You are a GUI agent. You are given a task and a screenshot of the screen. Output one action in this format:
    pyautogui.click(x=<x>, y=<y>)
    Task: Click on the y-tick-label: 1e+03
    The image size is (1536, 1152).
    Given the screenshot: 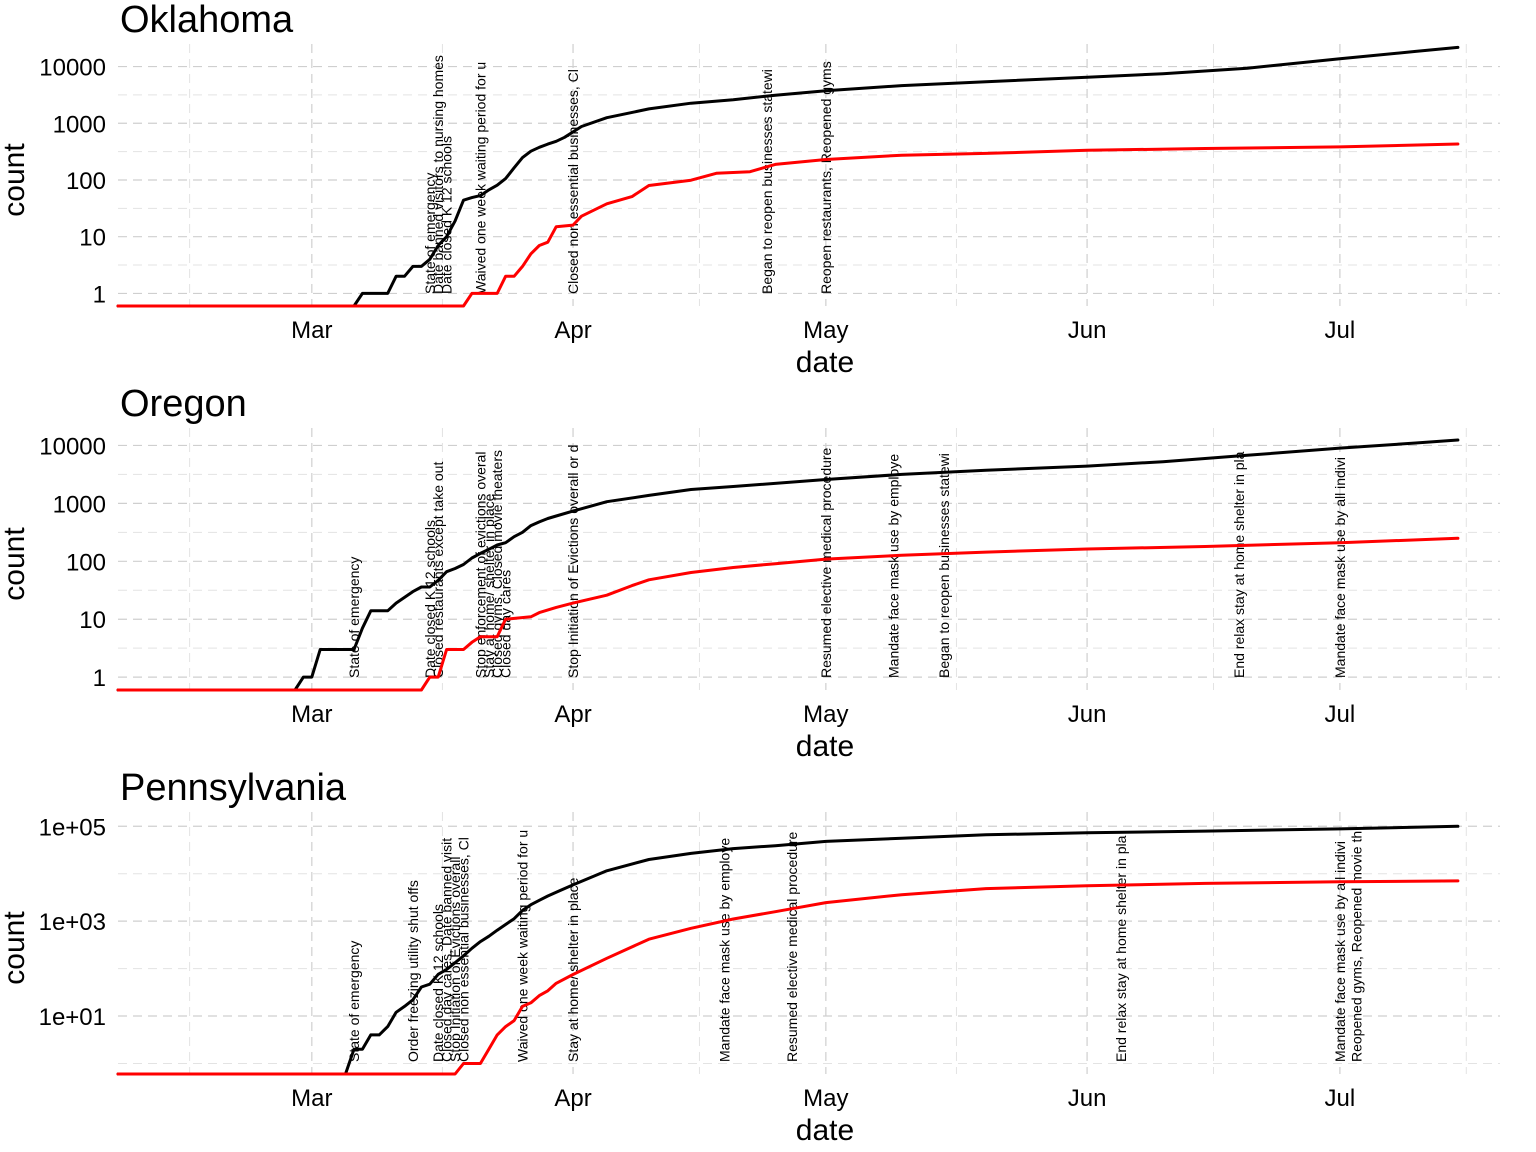 What is the action you would take?
    pyautogui.click(x=72, y=922)
    